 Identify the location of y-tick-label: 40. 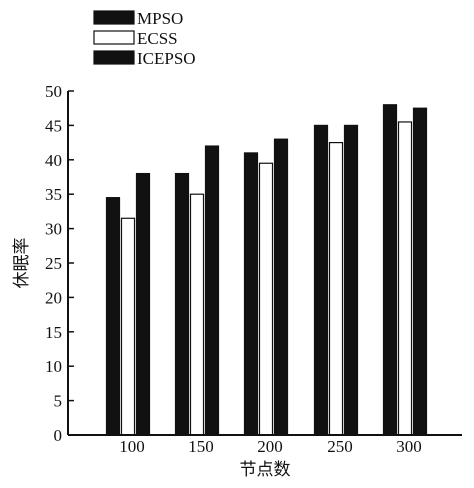
(53, 160).